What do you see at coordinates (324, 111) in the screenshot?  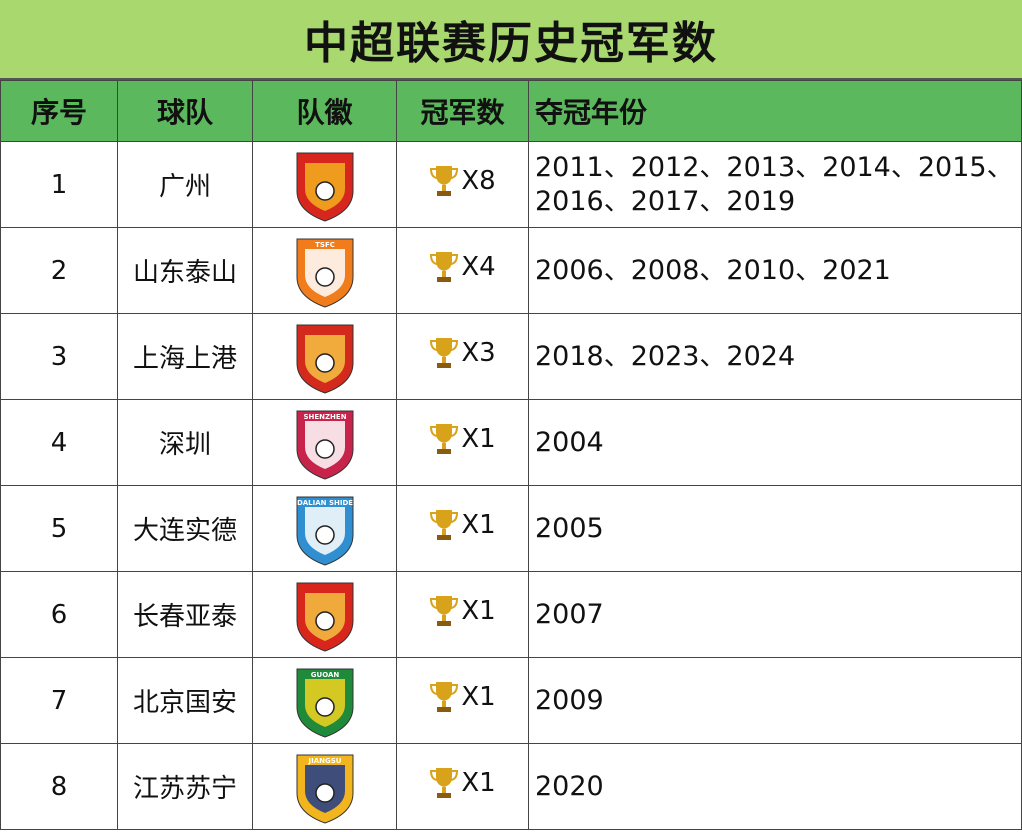 I see `header-logo: 队徽` at bounding box center [324, 111].